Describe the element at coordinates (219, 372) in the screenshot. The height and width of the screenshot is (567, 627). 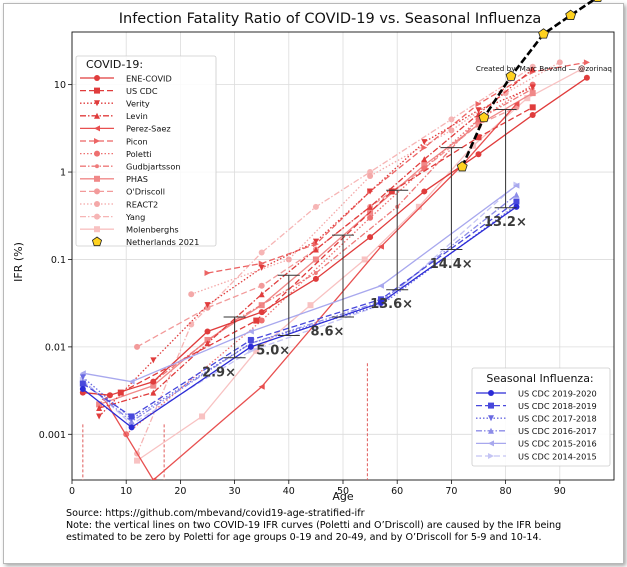
I see `ratio-label: 2.9×` at that location.